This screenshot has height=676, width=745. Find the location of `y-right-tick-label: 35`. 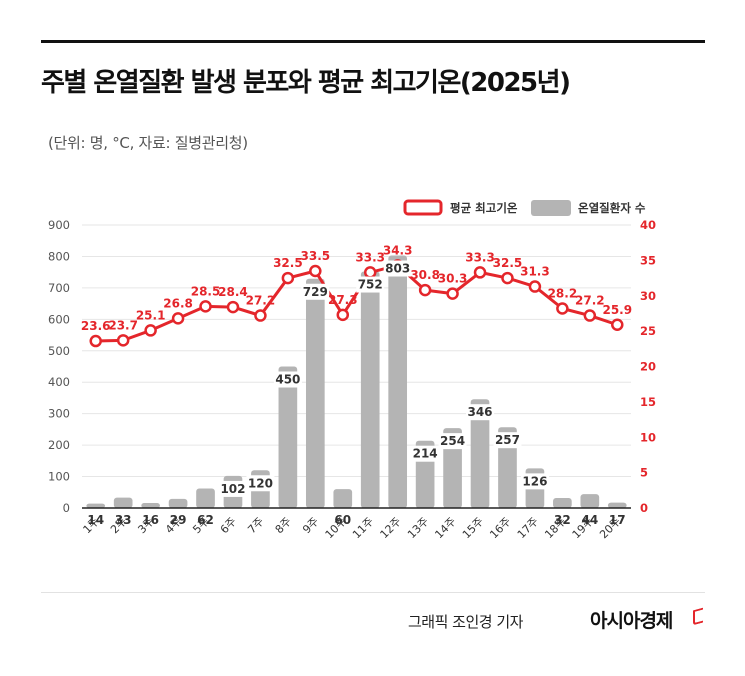

y-right-tick-label: 35 is located at coordinates (648, 260).